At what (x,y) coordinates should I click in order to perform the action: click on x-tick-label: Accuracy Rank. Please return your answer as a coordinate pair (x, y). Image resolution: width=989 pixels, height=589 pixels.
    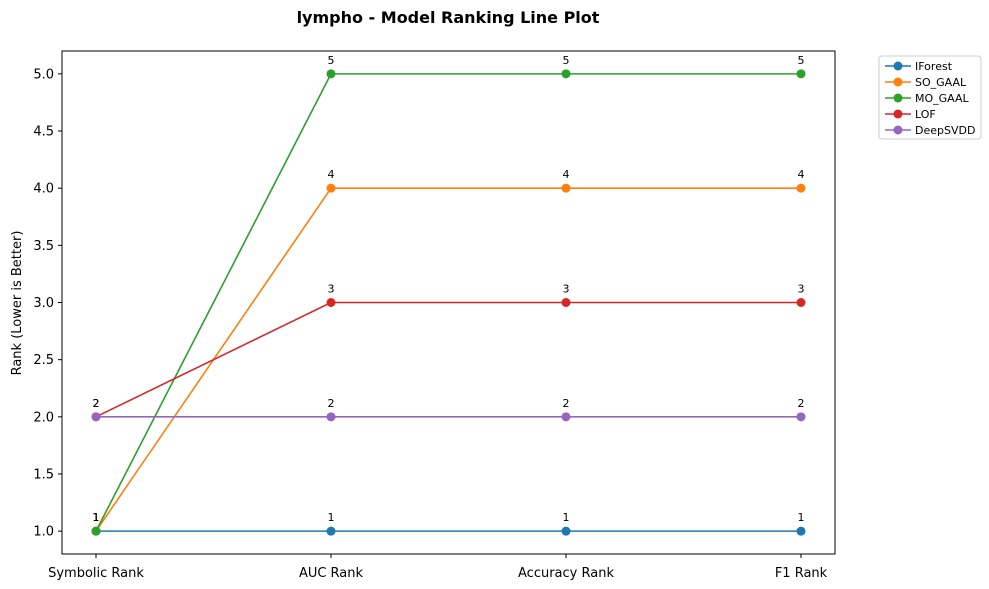
    Looking at the image, I should click on (566, 573).